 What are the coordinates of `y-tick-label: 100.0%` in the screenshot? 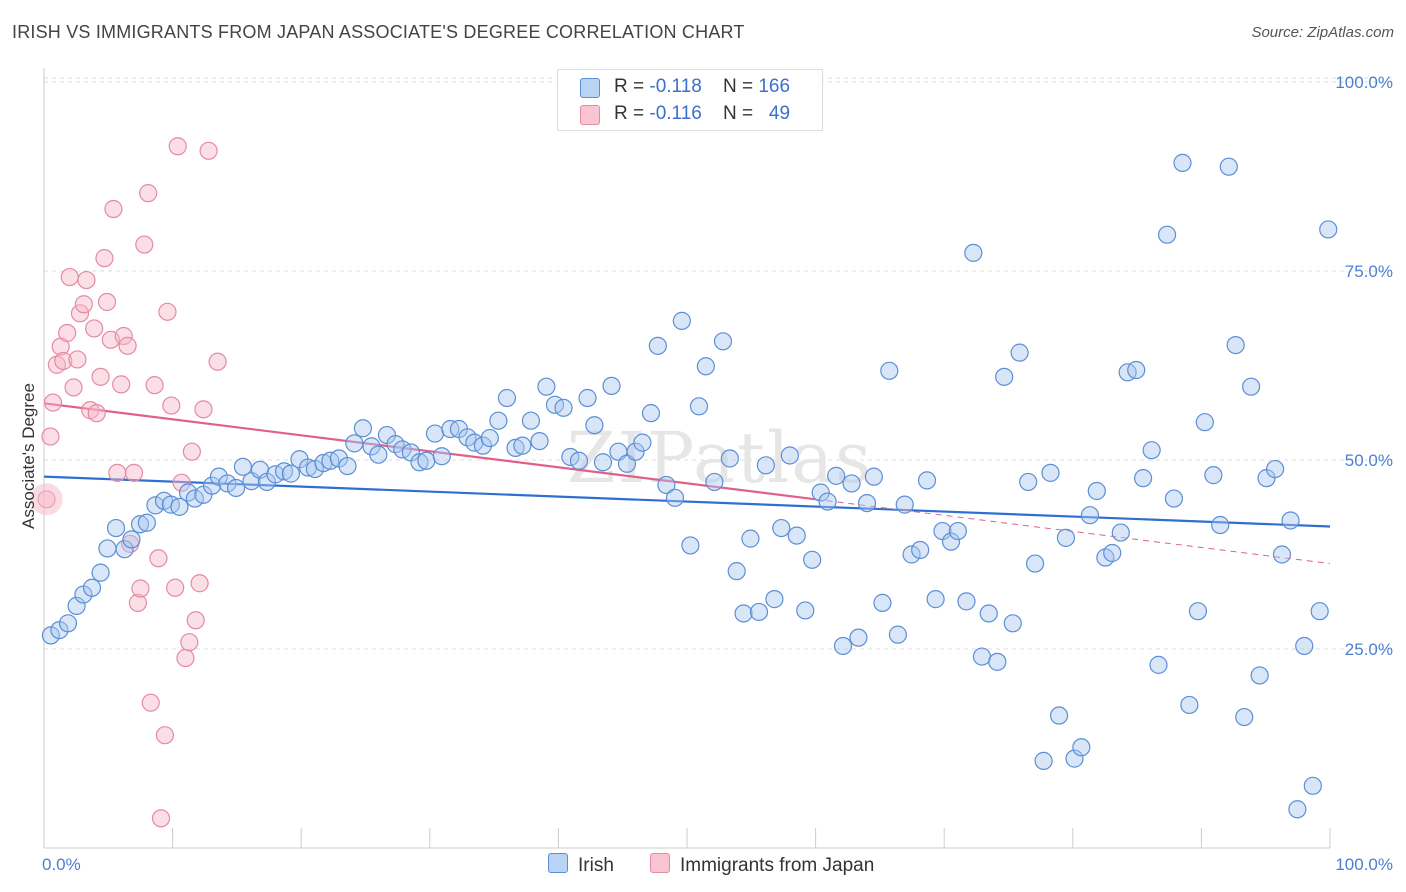 It's located at (1364, 82).